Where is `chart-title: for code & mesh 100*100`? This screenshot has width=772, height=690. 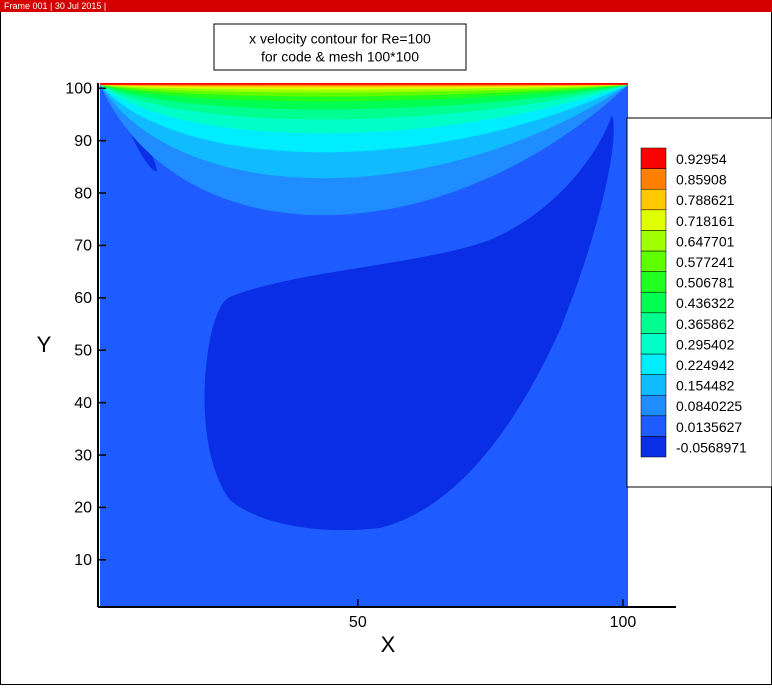 chart-title: for code & mesh 100*100 is located at coordinates (340, 57).